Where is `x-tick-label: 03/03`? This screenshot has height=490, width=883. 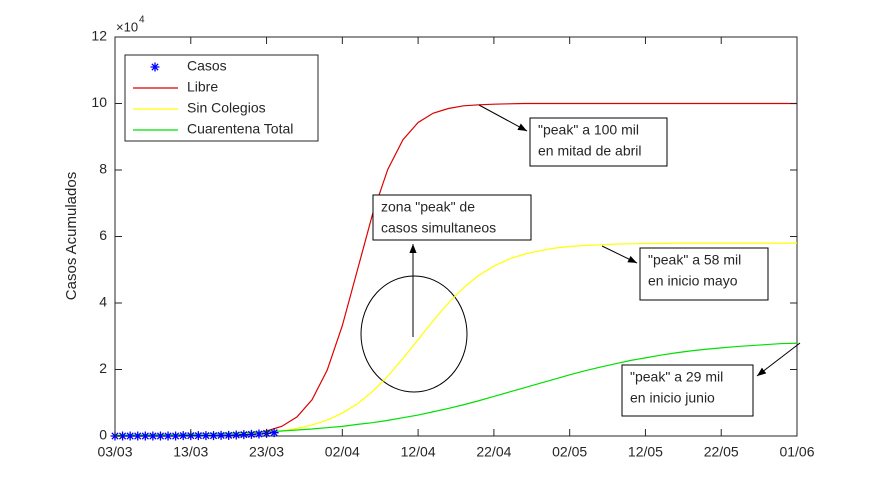 x-tick-label: 03/03 is located at coordinates (114, 452).